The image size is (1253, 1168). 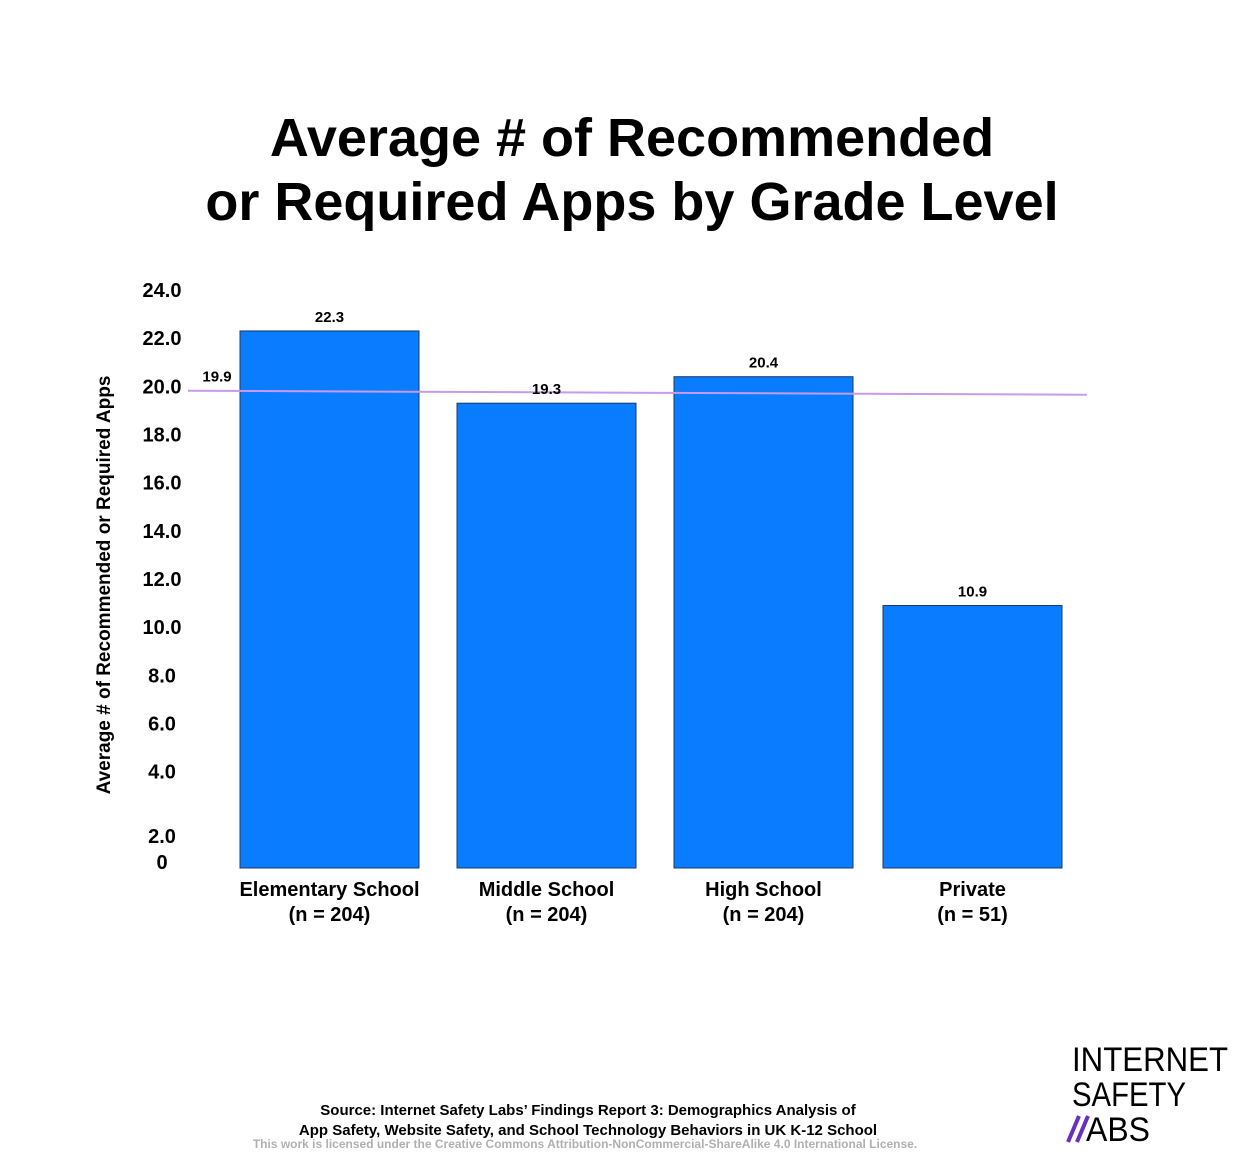 What do you see at coordinates (161, 863) in the screenshot?
I see `y-tick-label: 0` at bounding box center [161, 863].